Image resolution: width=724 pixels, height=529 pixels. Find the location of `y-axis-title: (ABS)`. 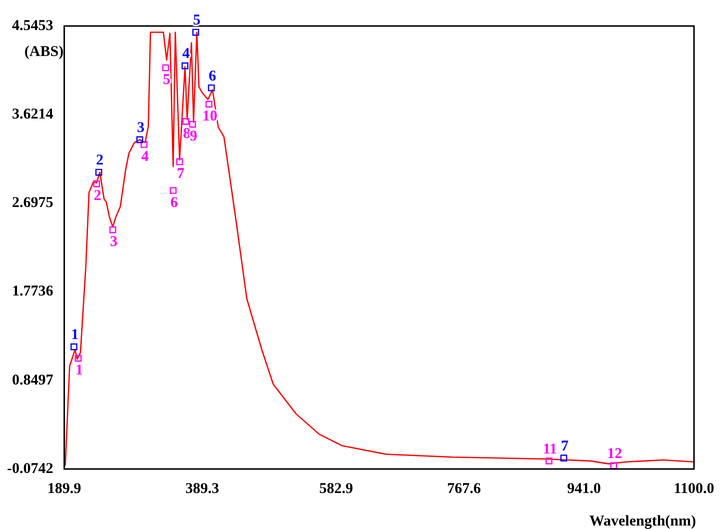

y-axis-title: (ABS) is located at coordinates (44, 52).